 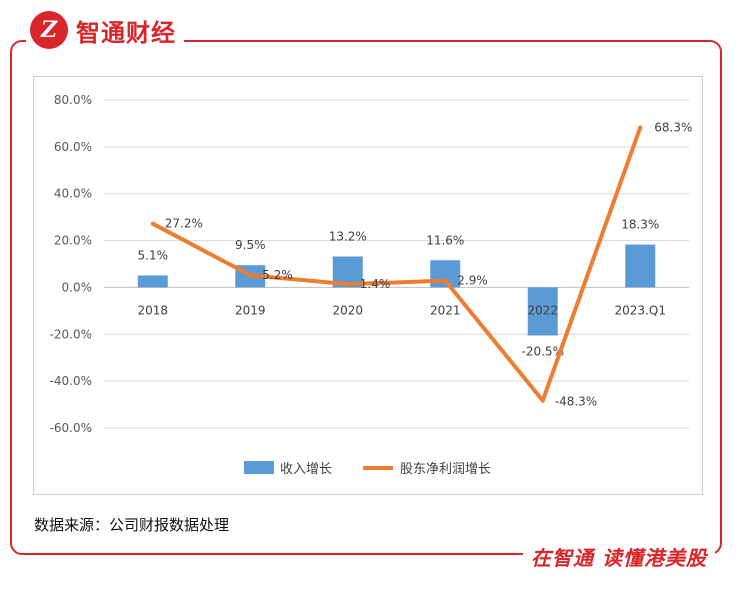 What do you see at coordinates (152, 310) in the screenshot?
I see `x-tick-label: 2018` at bounding box center [152, 310].